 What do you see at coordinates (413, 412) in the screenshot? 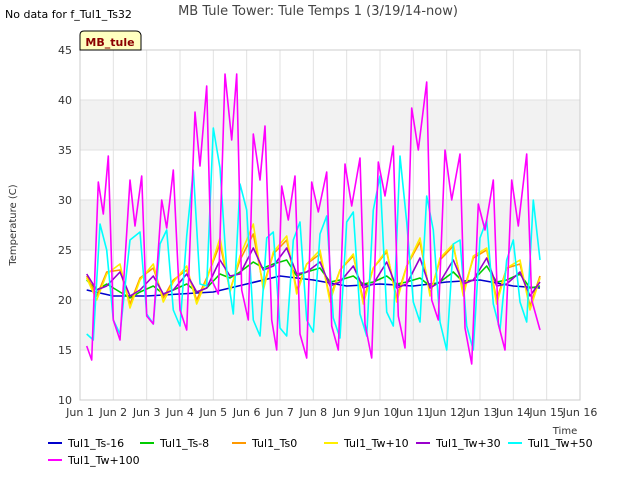
I see `x-tick-label: Jun 11` at bounding box center [413, 412].